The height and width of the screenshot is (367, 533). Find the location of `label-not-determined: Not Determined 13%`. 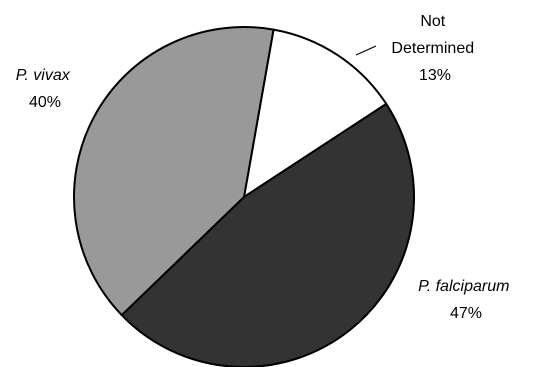

label-not-determined: Not Determined 13% is located at coordinates (434, 48).